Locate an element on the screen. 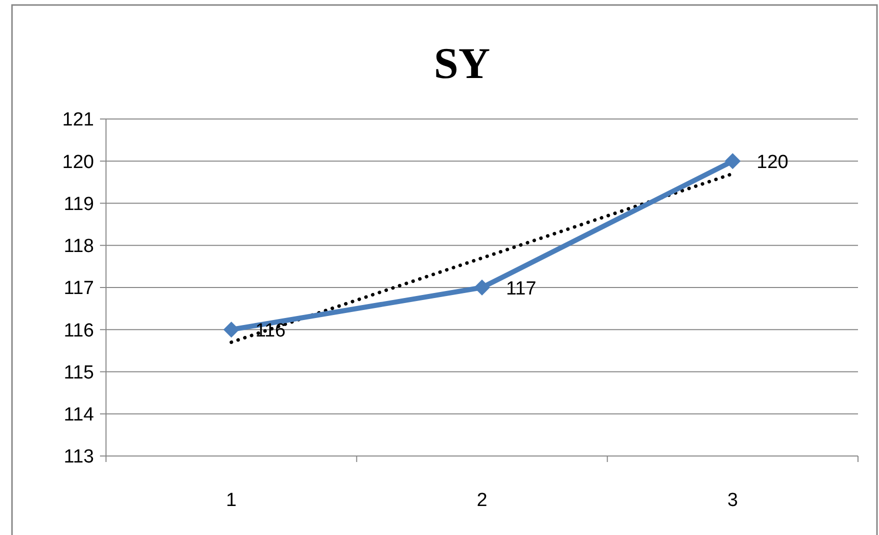 This screenshot has height=535, width=879. chart-title: SY is located at coordinates (462, 63).